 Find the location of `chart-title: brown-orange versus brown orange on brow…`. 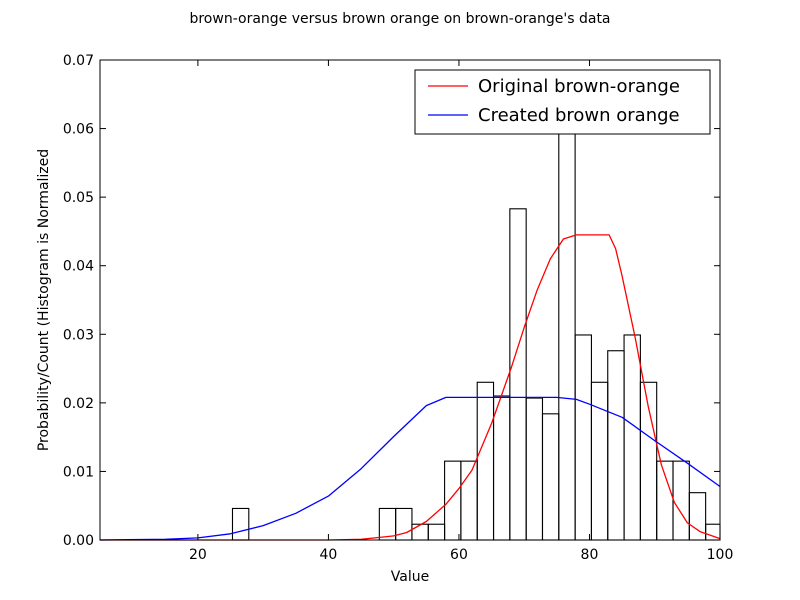

chart-title: brown-orange versus brown orange on brow… is located at coordinates (399, 19).